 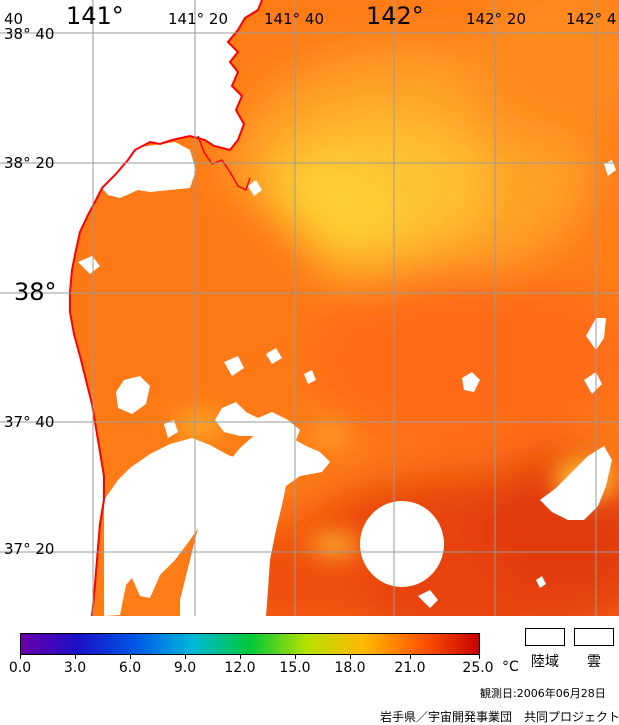 I want to click on land-legend-swatch, so click(x=545, y=637).